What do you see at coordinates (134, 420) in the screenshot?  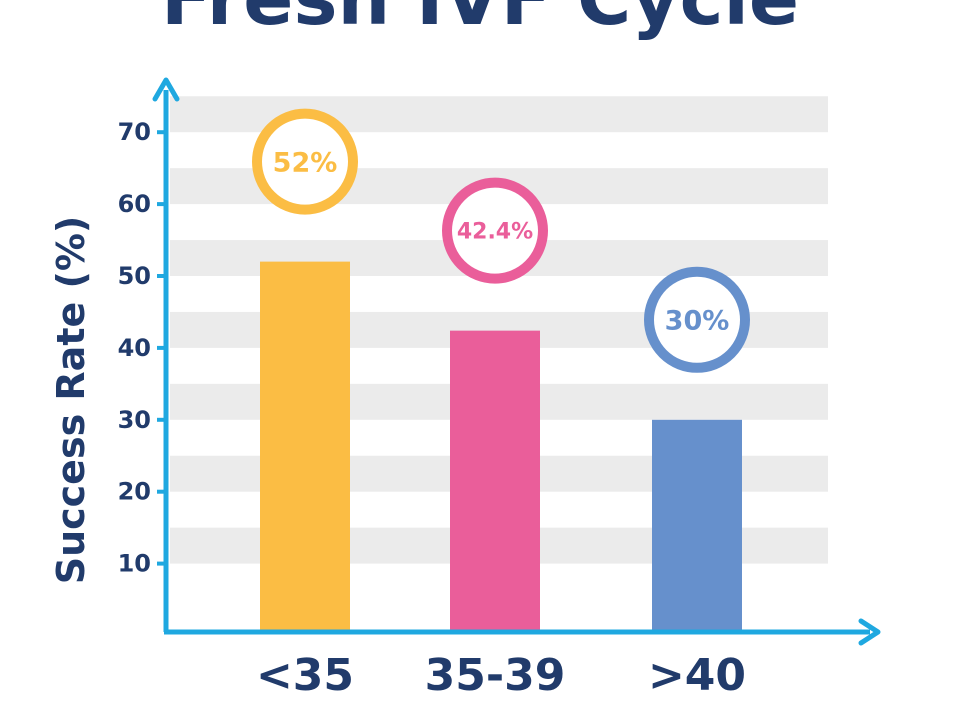 I see `y-tick-label: 30` at bounding box center [134, 420].